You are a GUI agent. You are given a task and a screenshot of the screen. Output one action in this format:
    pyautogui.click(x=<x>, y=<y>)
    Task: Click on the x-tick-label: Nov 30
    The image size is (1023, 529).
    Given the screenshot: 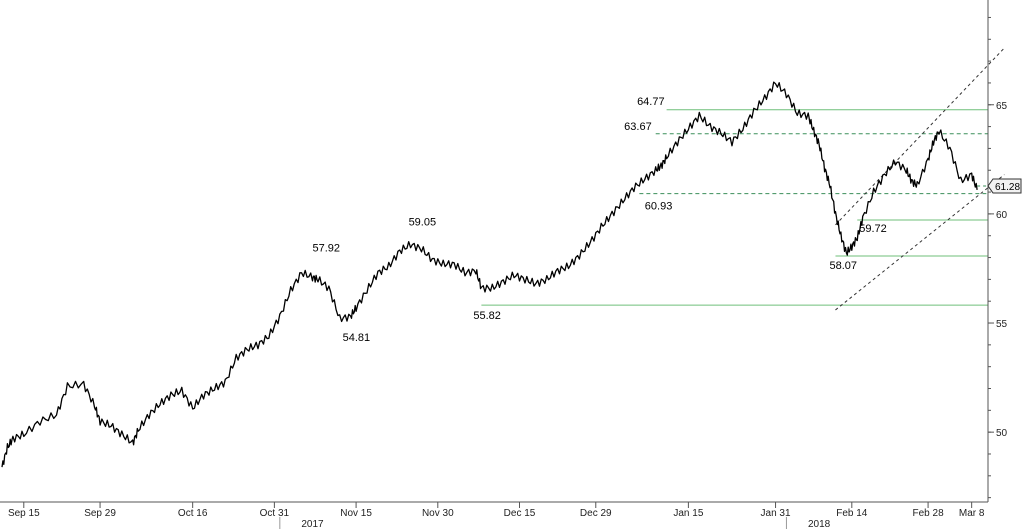 What is the action you would take?
    pyautogui.click(x=438, y=513)
    